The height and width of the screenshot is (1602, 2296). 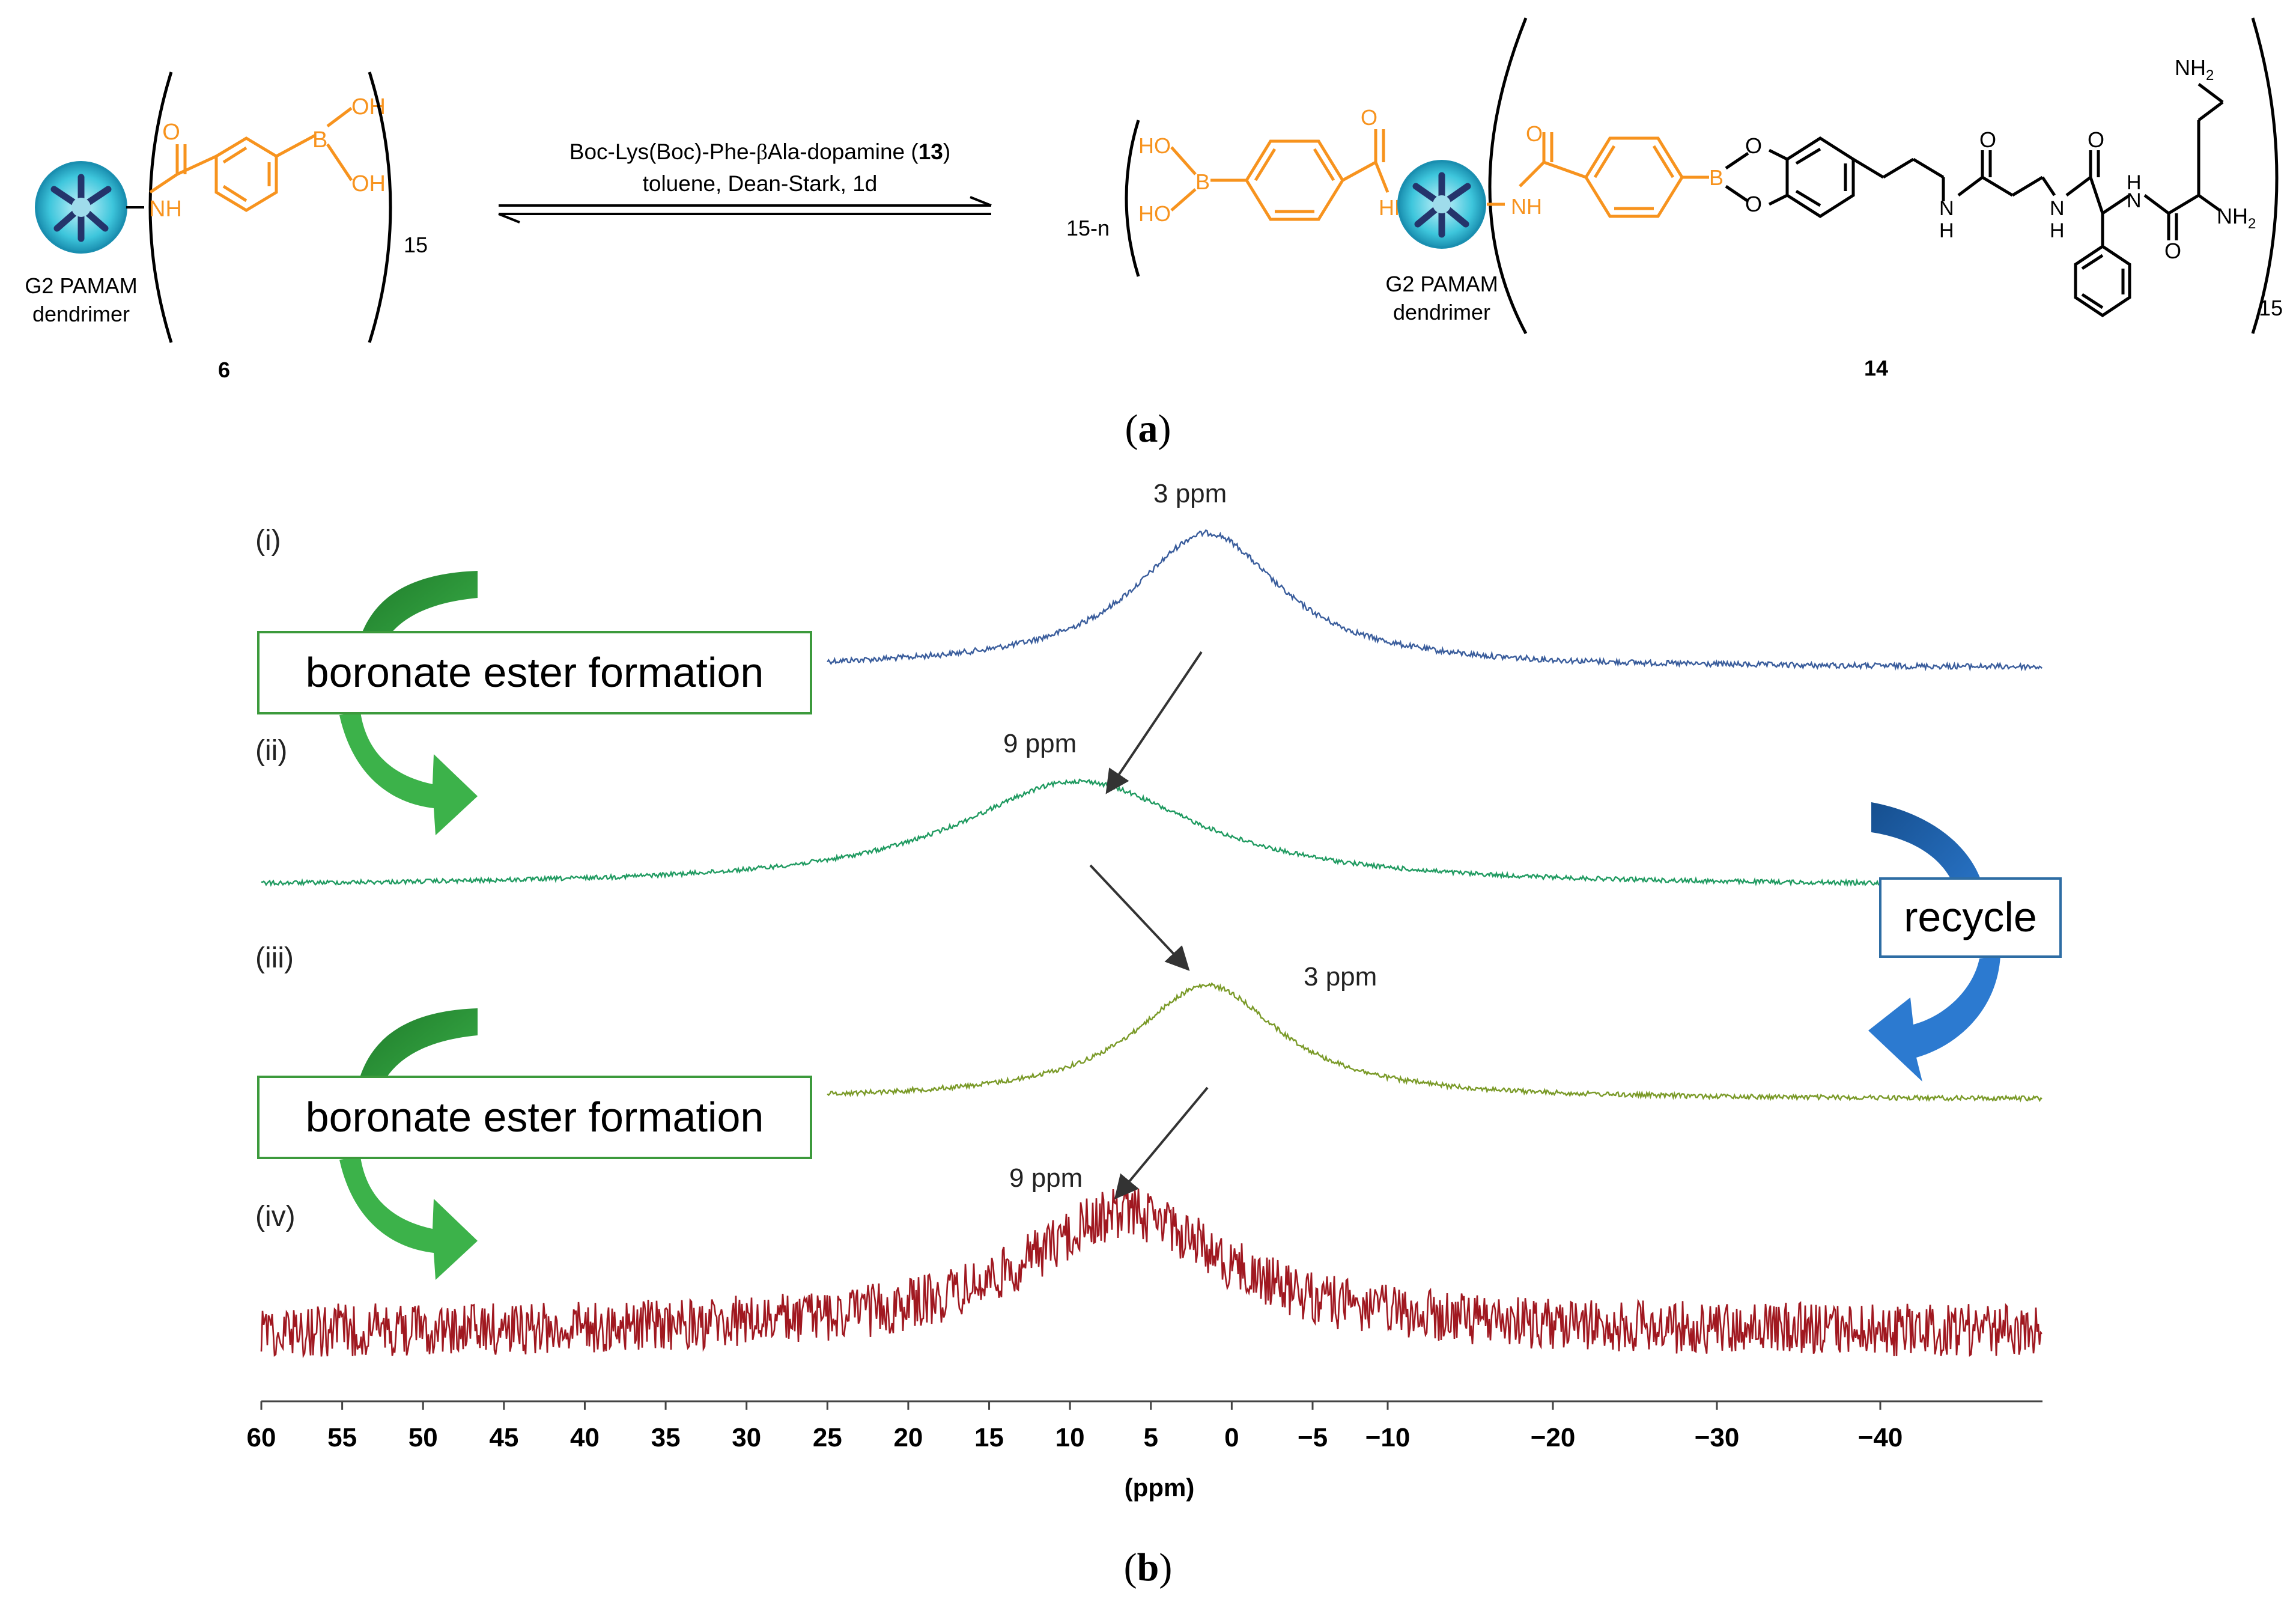 I want to click on reactant-subscript: 15, so click(x=416, y=245).